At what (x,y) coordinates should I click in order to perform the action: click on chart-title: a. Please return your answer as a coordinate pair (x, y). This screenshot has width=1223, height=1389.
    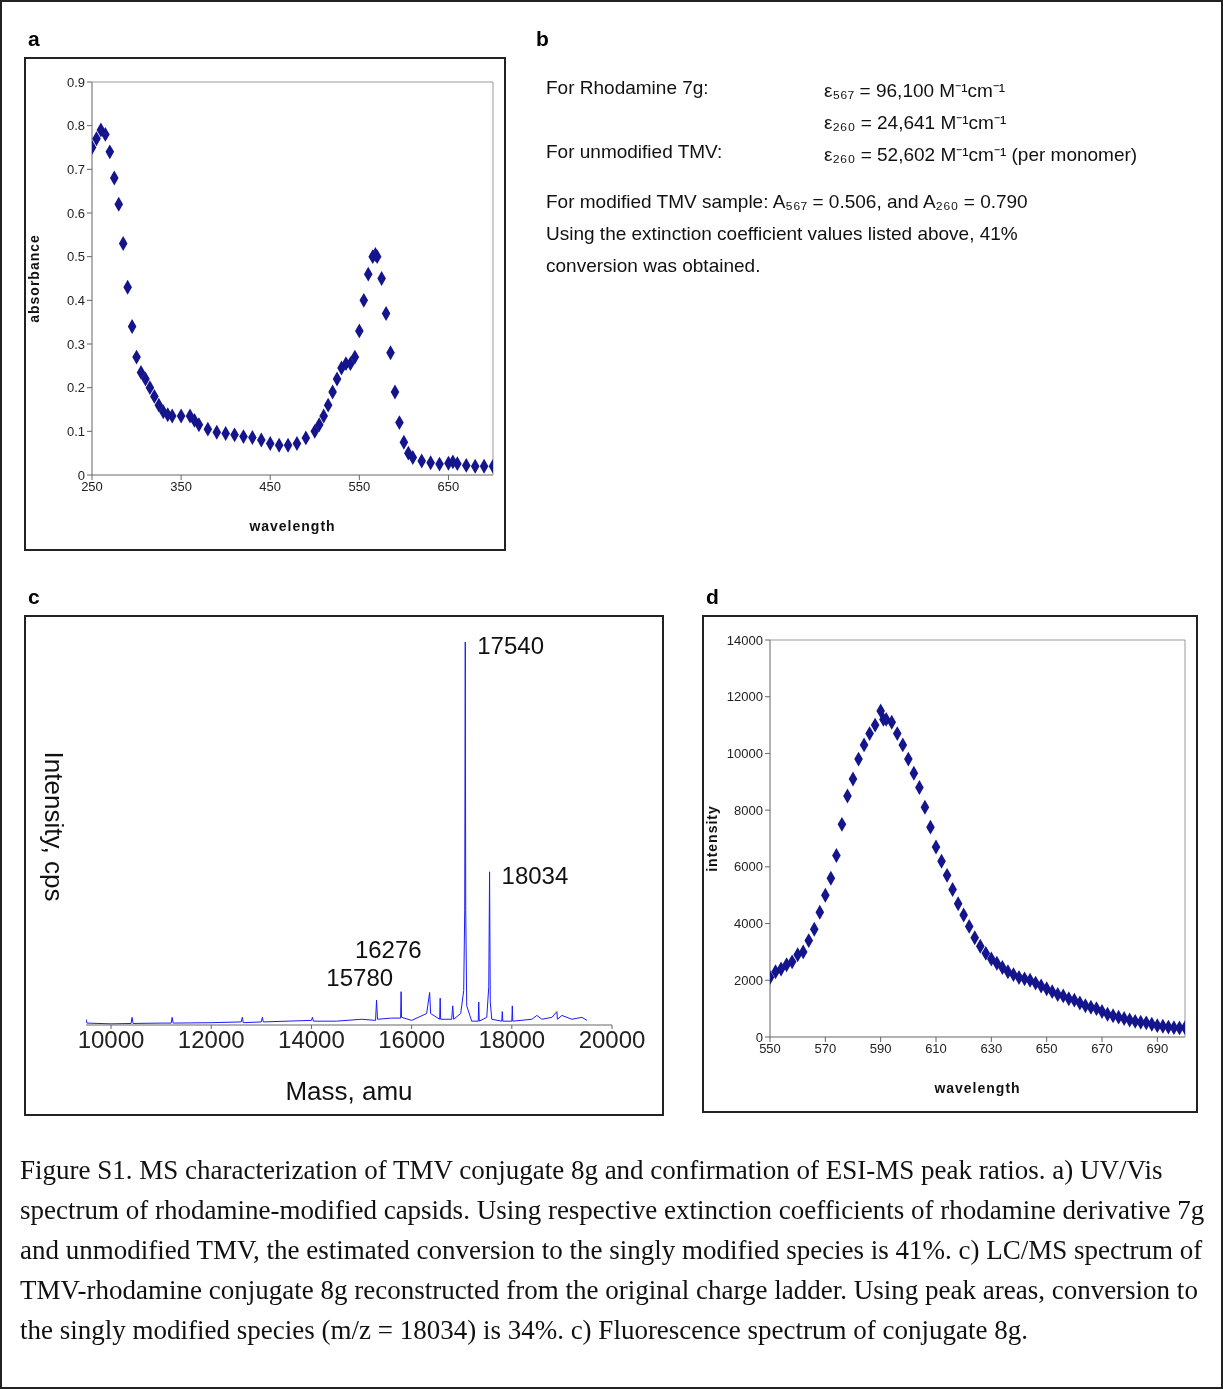
    Looking at the image, I should click on (34, 39).